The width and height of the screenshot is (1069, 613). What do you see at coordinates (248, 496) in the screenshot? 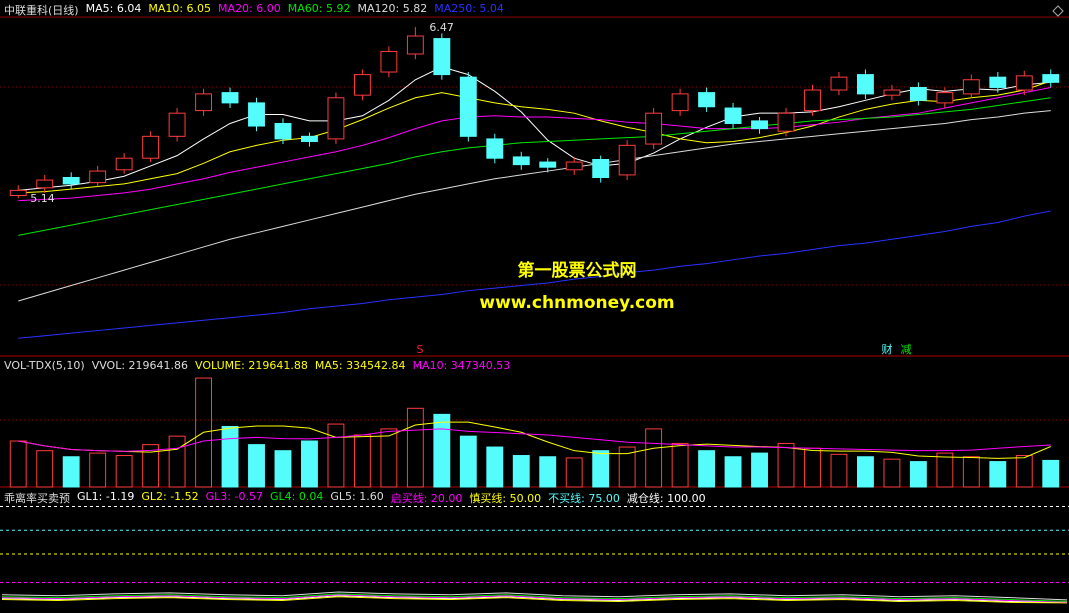
I see `legend-value: -0.57` at bounding box center [248, 496].